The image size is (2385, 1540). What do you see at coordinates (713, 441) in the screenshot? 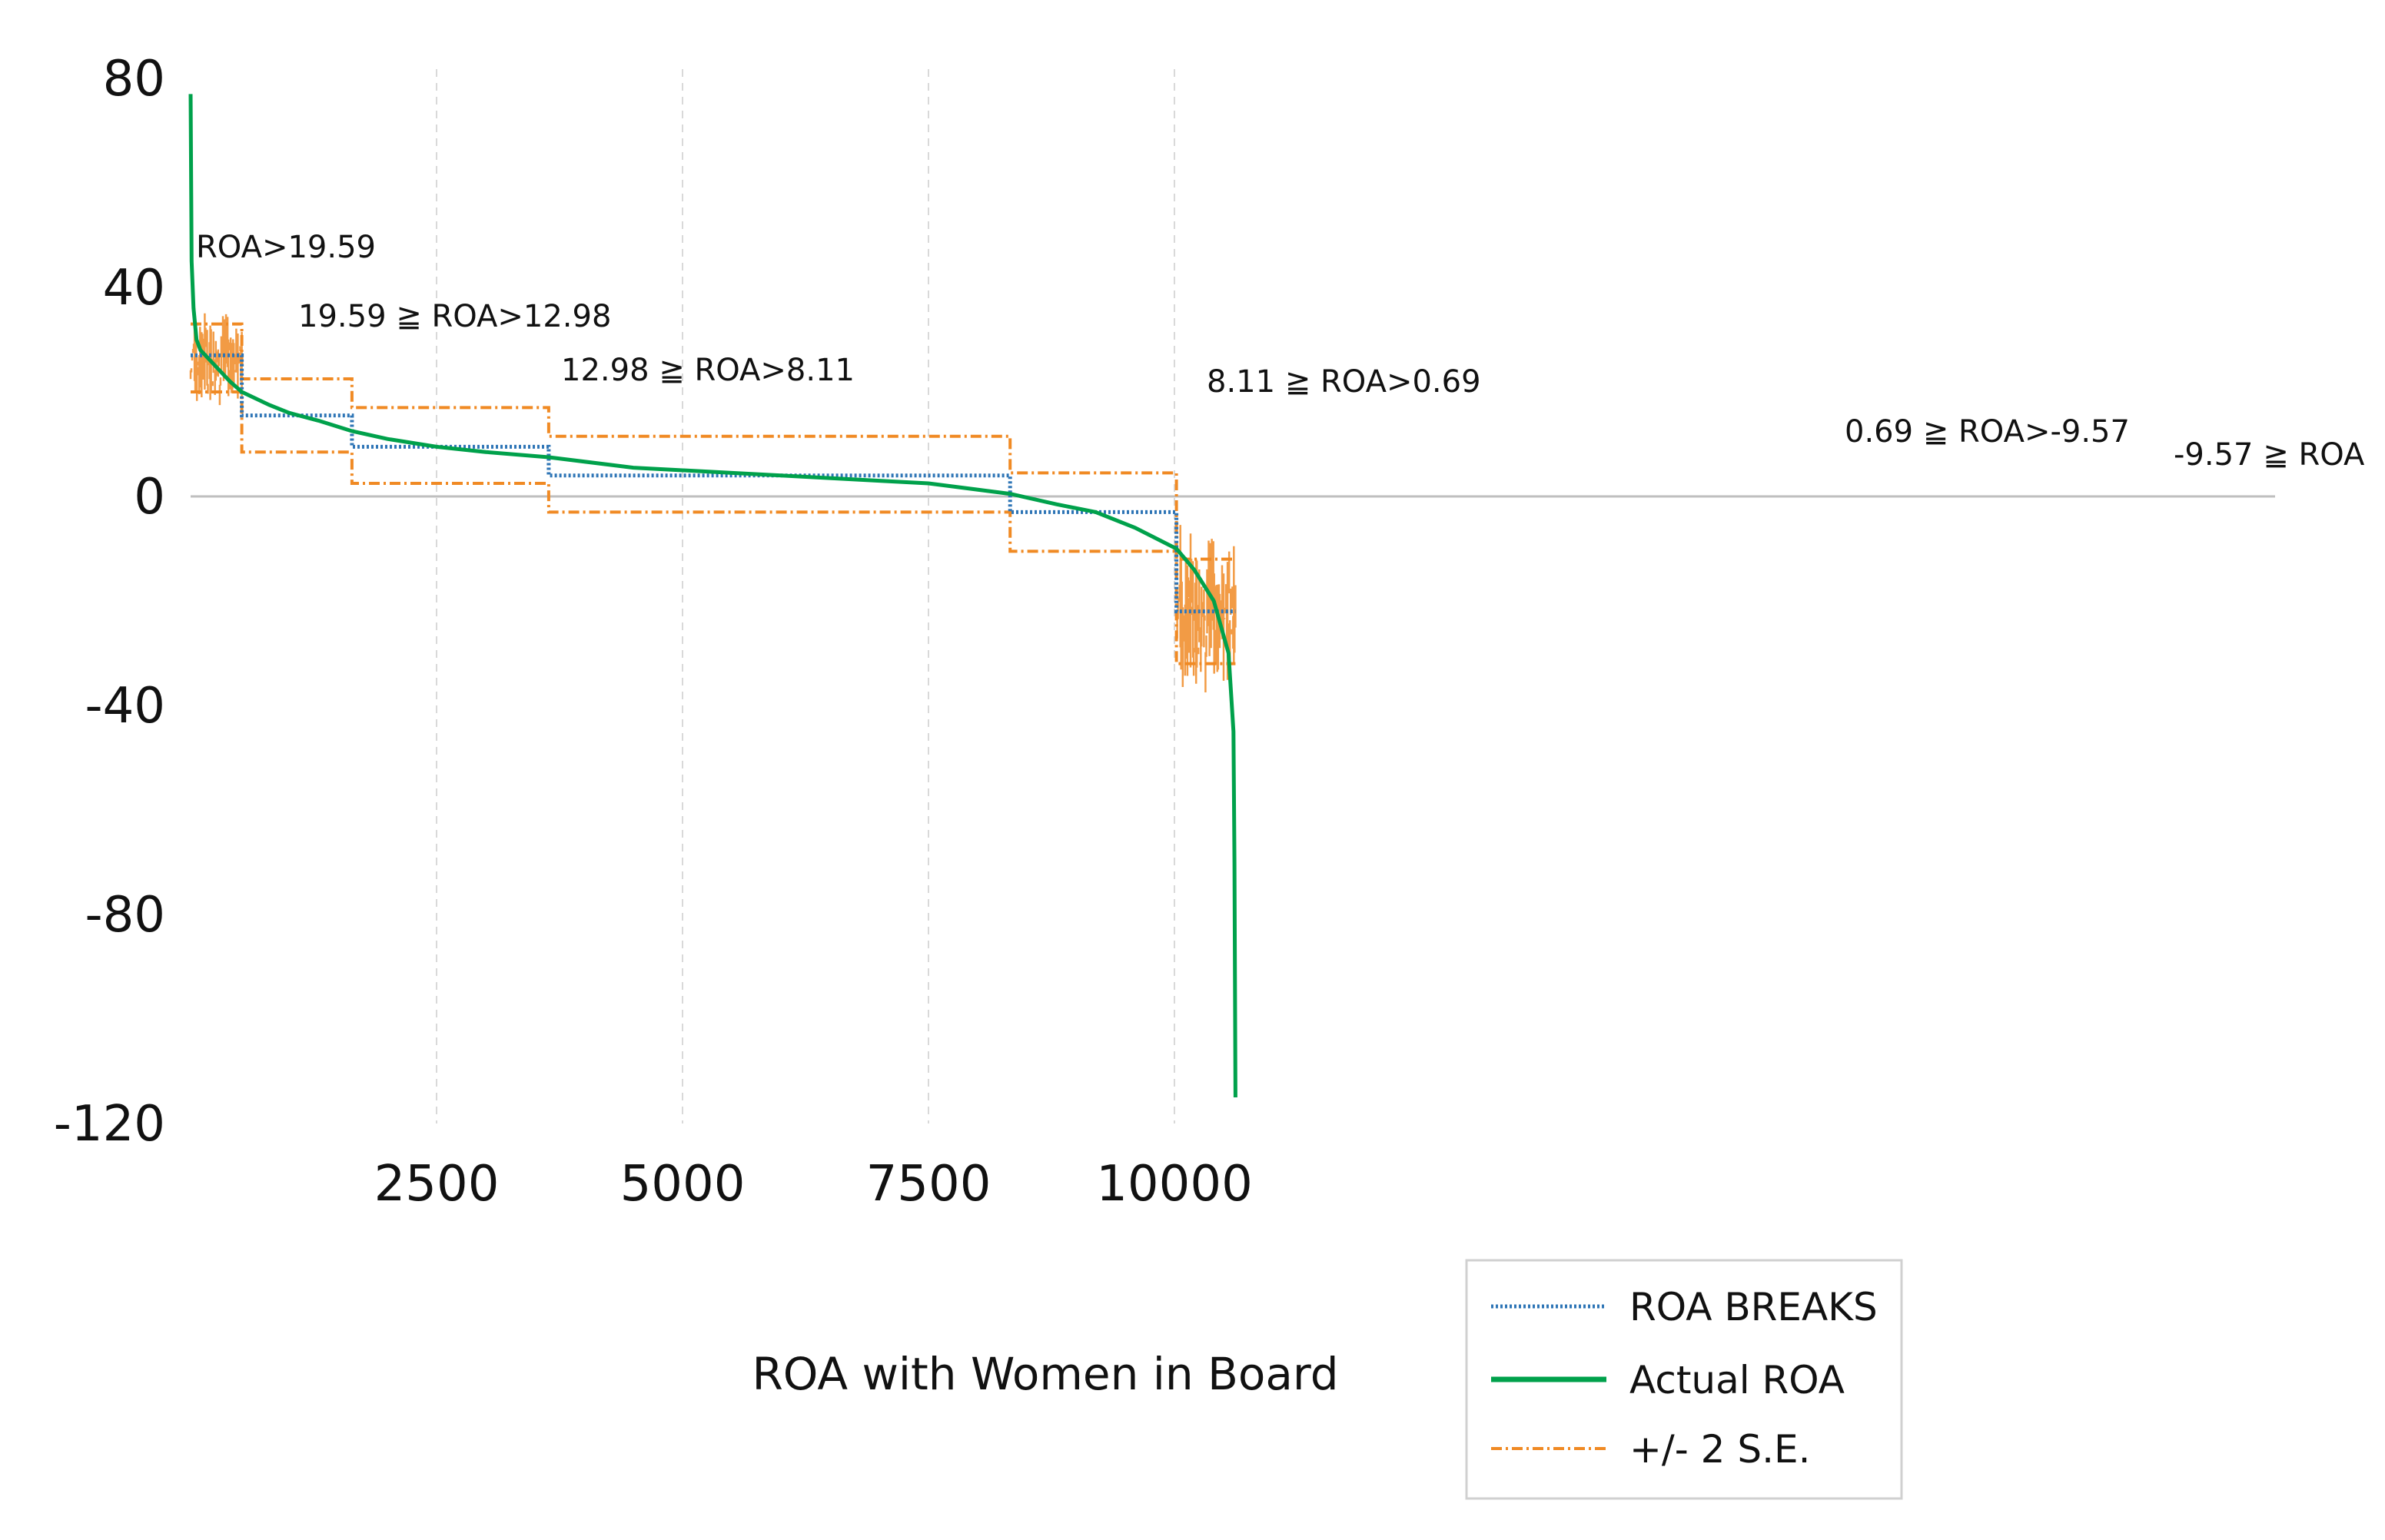
I see `se-upper-line` at bounding box center [713, 441].